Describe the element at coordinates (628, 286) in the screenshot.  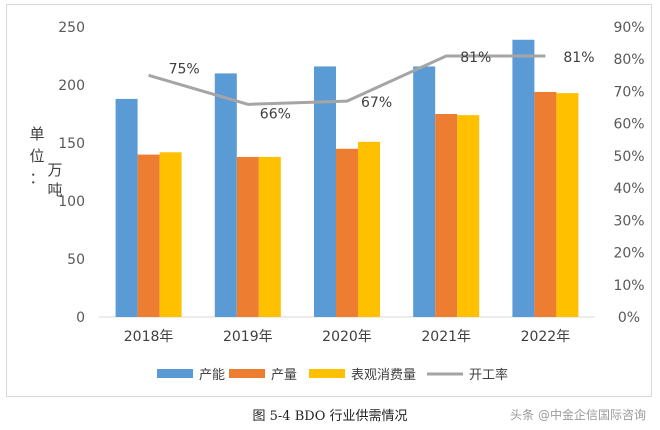
I see `y2-tick-label: 10%` at that location.